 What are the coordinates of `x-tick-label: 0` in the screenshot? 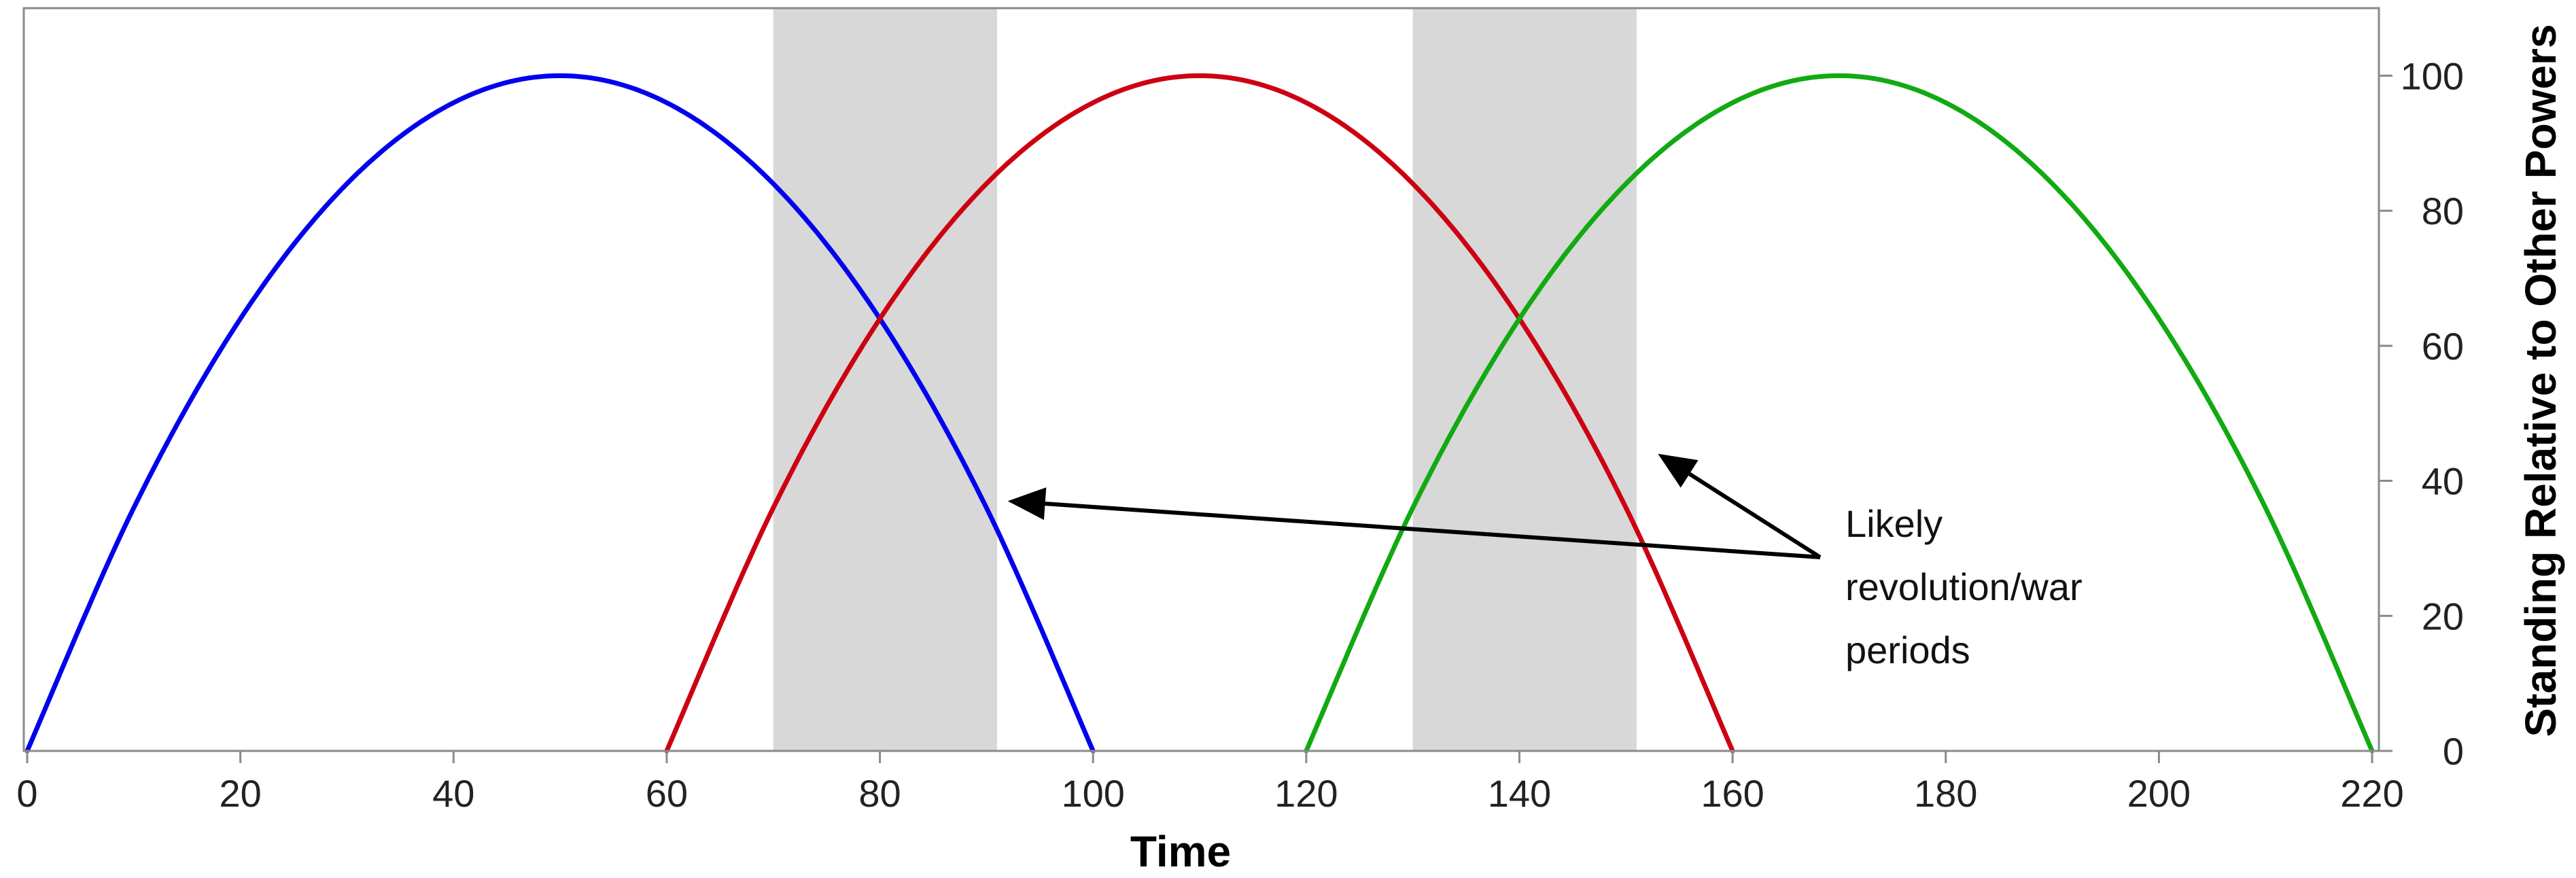 It's located at (26, 793).